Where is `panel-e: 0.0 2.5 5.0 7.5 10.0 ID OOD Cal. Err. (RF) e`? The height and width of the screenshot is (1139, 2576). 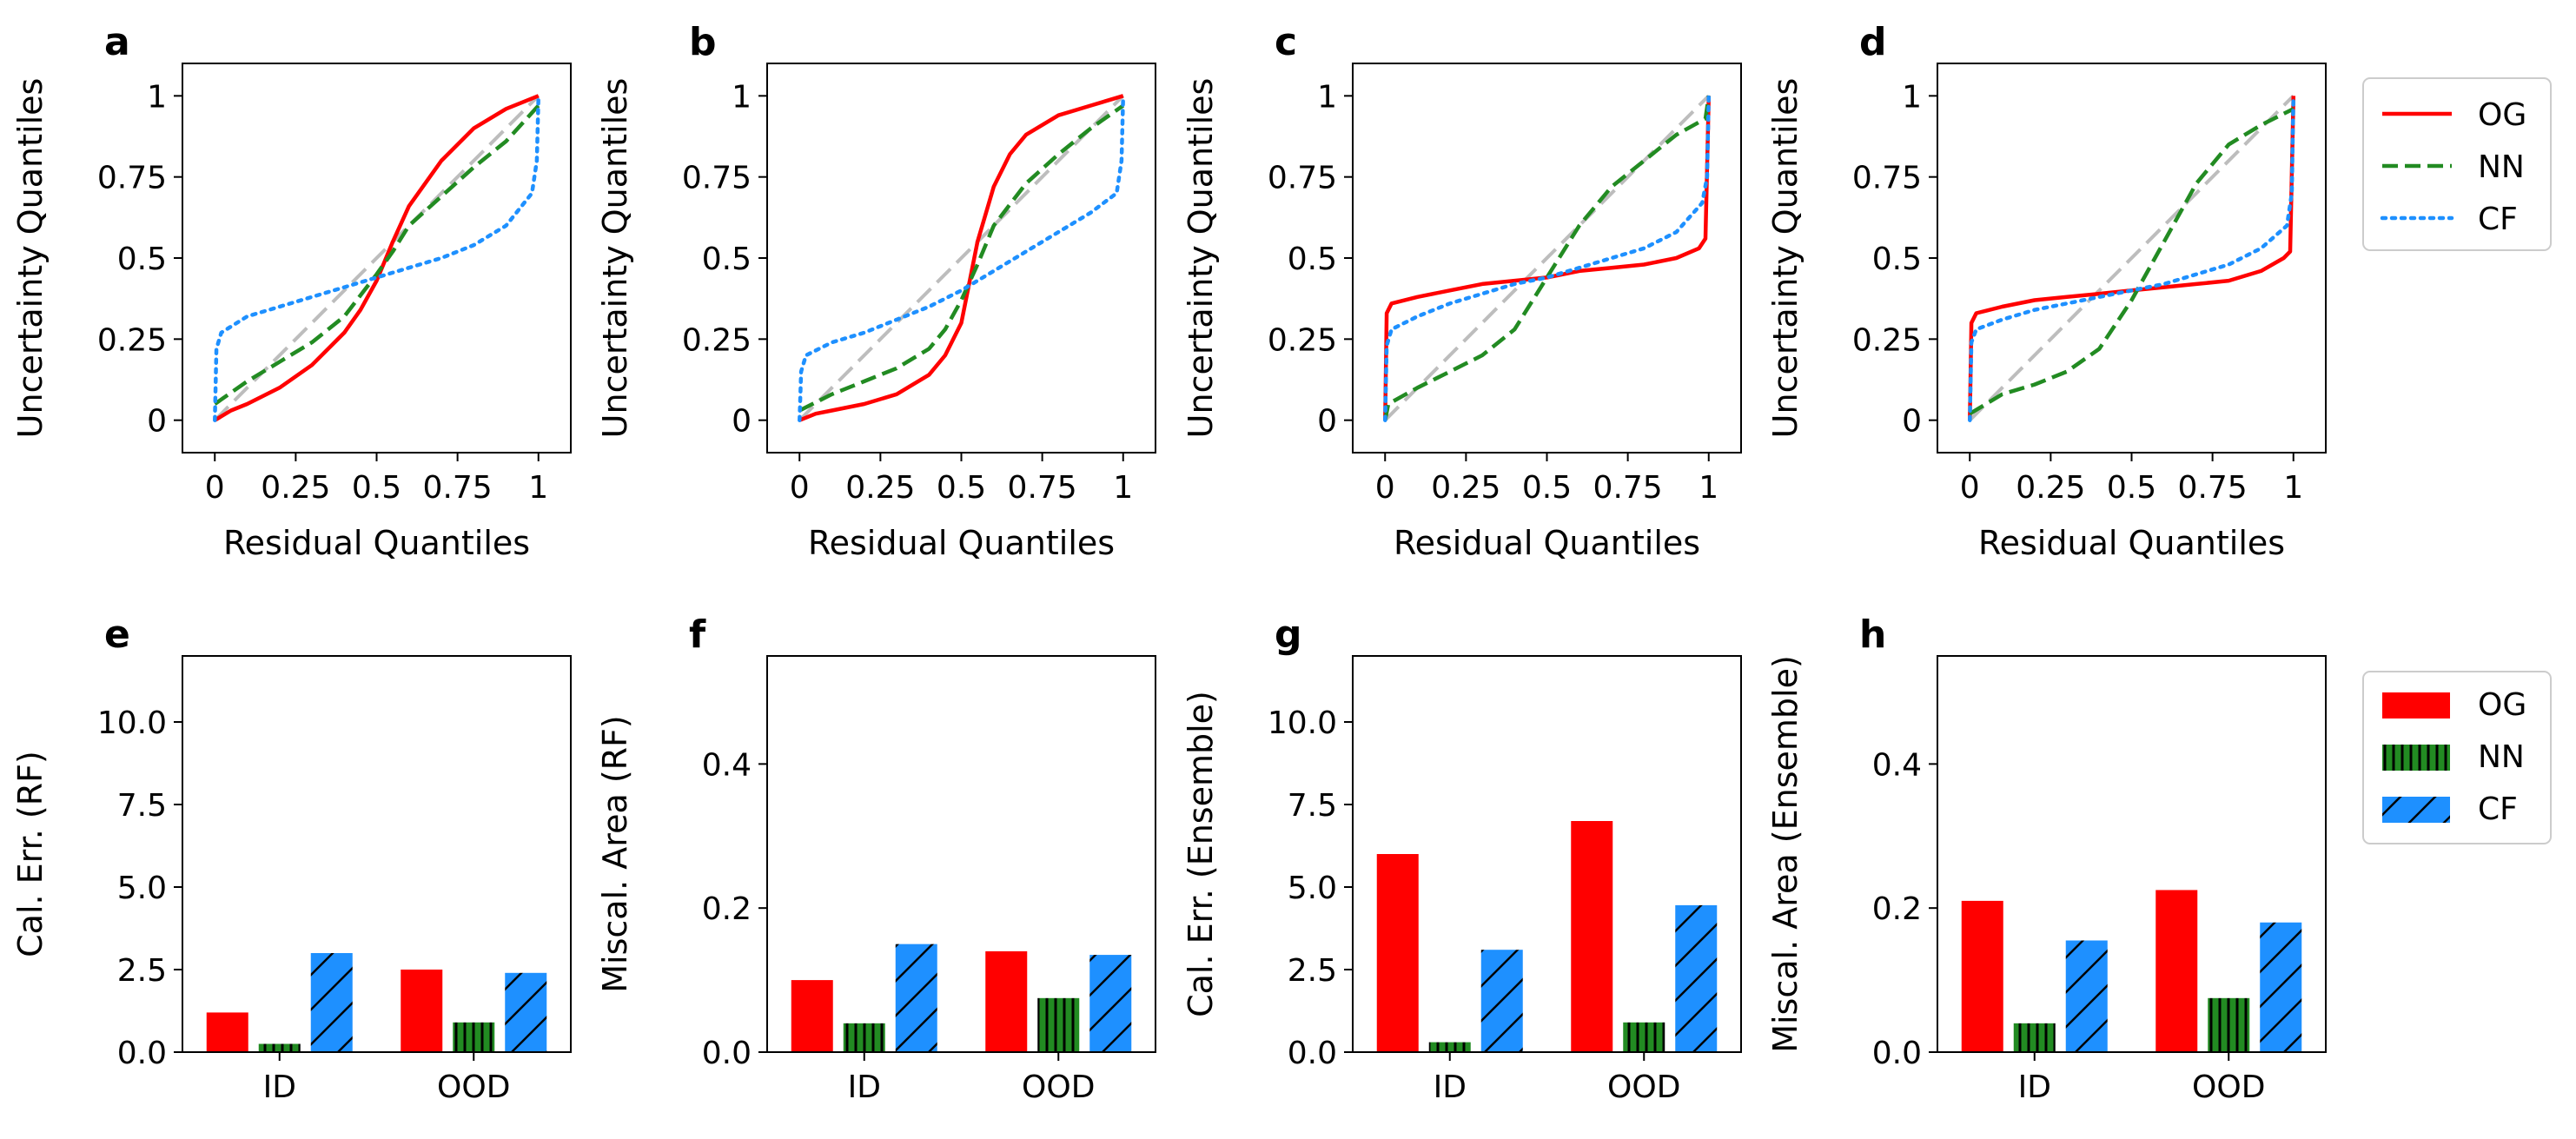 panel-e: 0.0 2.5 5.0 7.5 10.0 ID OOD Cal. Err. (RF) e is located at coordinates (291, 859).